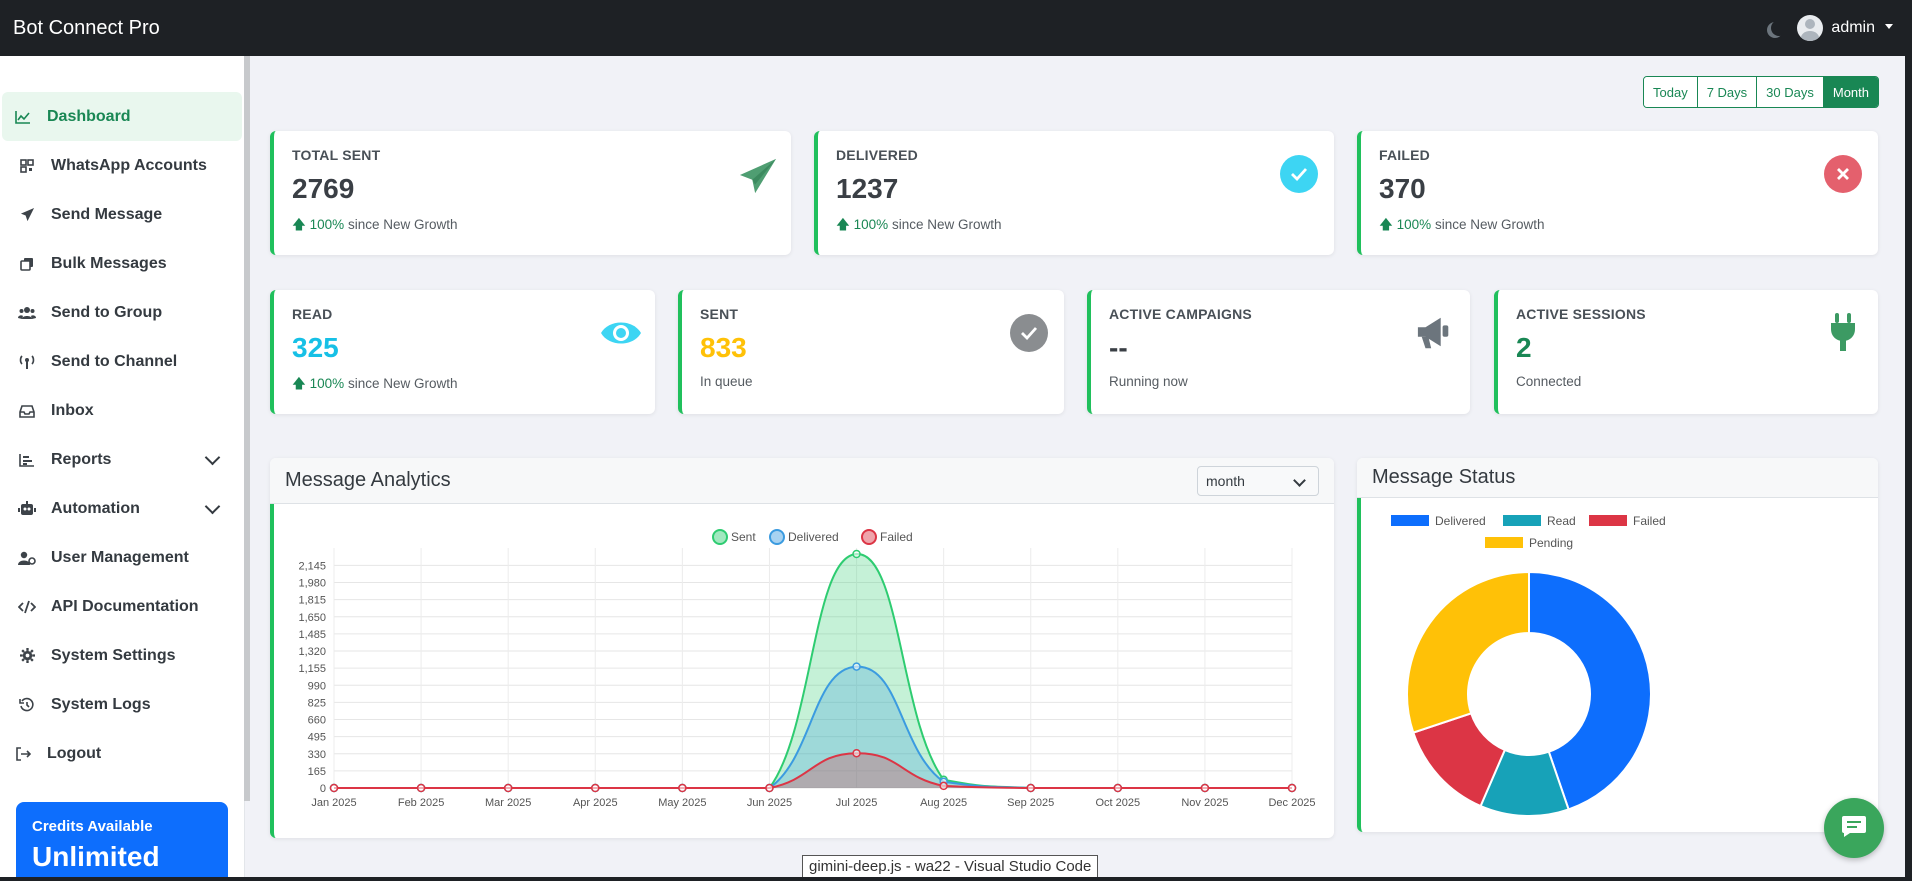  I want to click on stat-value: 325, so click(315, 347).